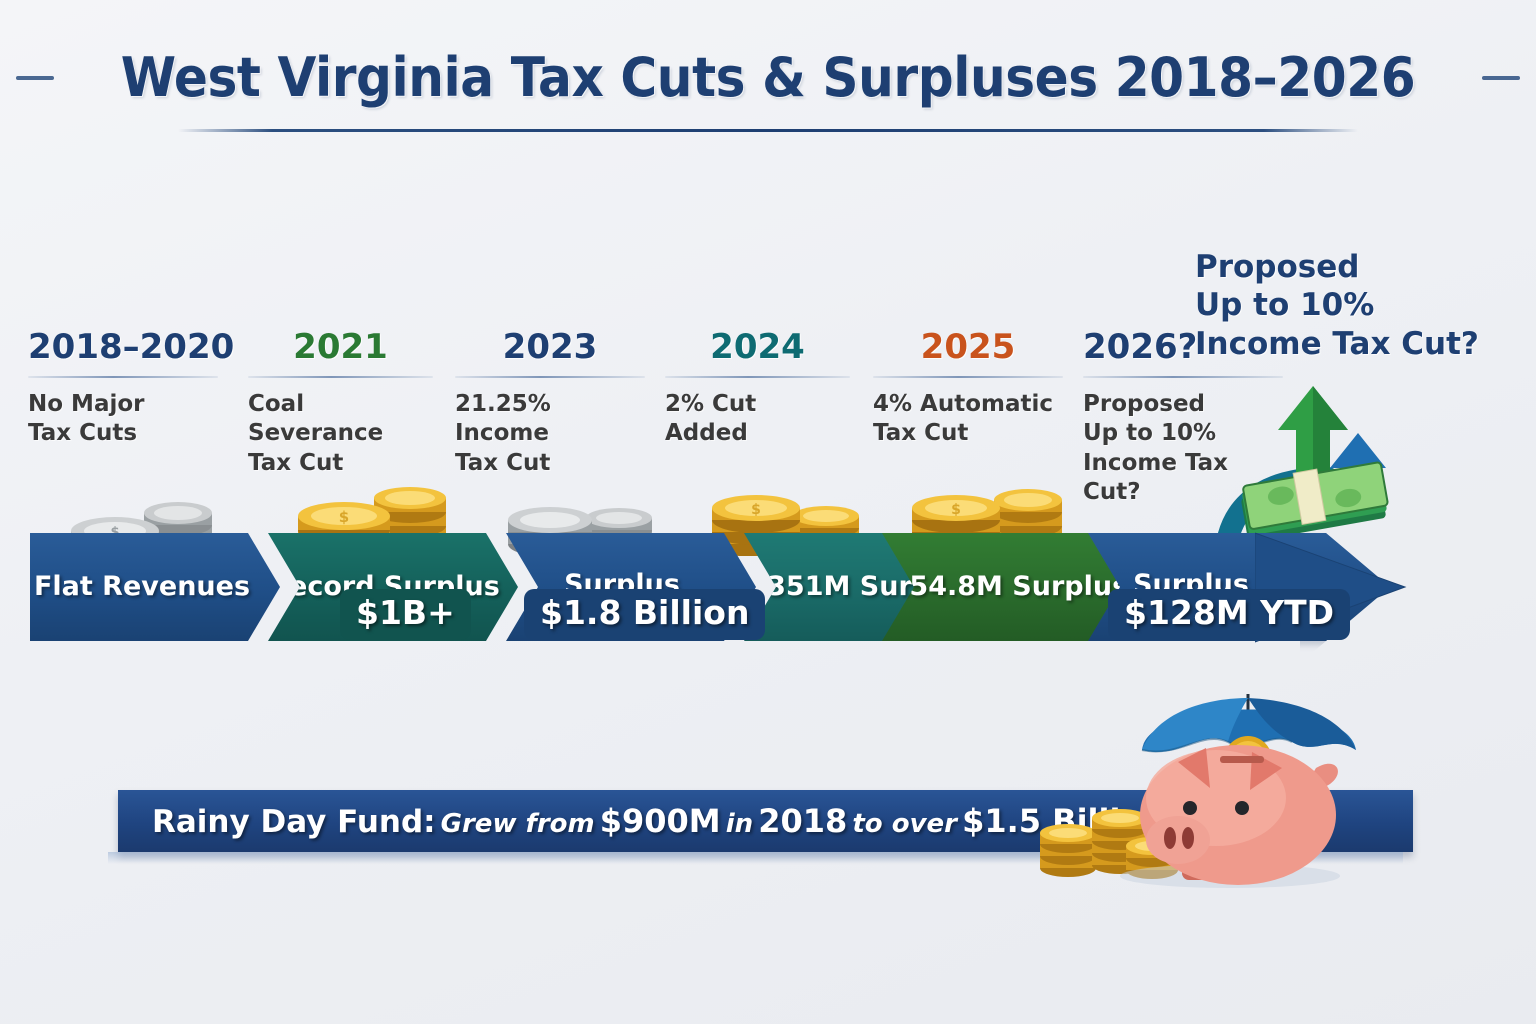  Describe the element at coordinates (86, 403) in the screenshot. I see `desc-line-1: No Major` at that location.